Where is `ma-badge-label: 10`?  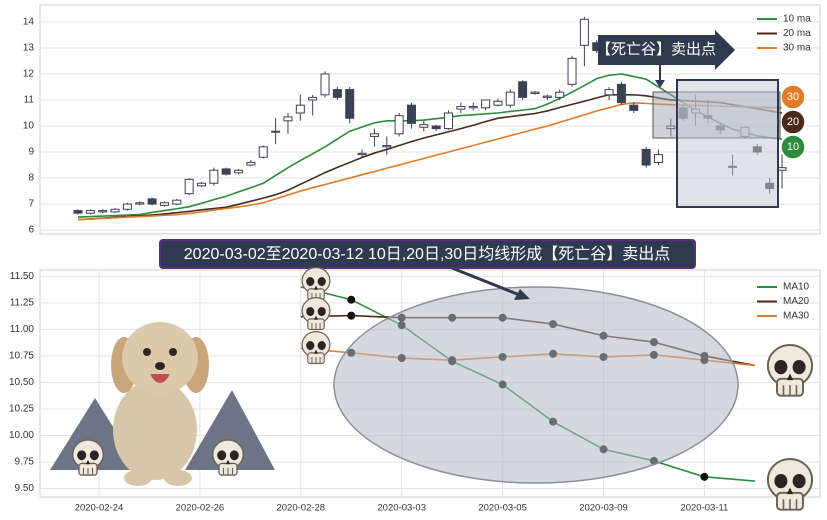 ma-badge-label: 10 is located at coordinates (793, 147).